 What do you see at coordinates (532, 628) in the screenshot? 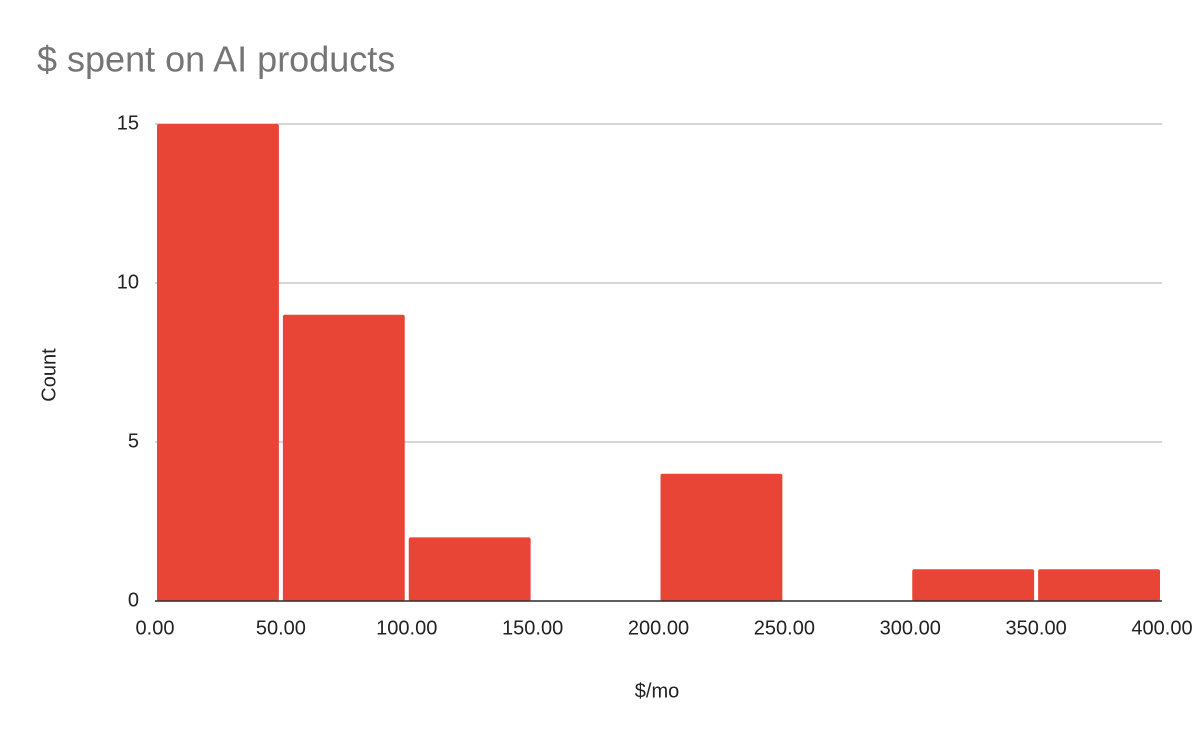
I see `x-tick-label: 150.00` at bounding box center [532, 628].